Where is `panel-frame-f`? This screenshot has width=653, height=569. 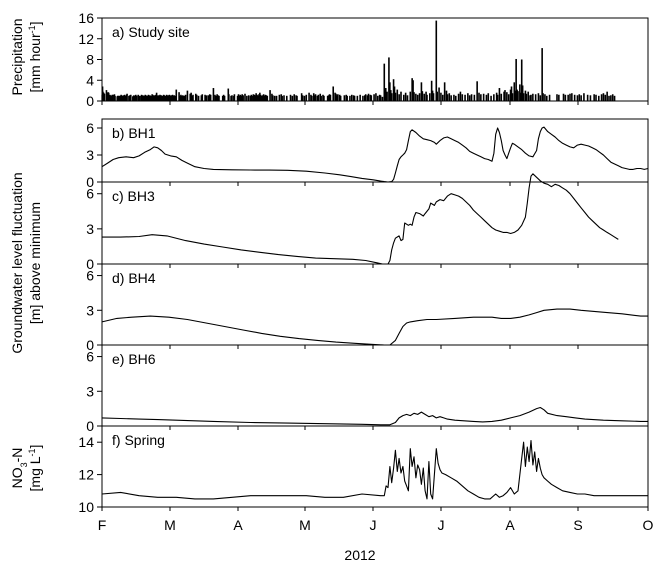 panel-frame-f is located at coordinates (375, 466).